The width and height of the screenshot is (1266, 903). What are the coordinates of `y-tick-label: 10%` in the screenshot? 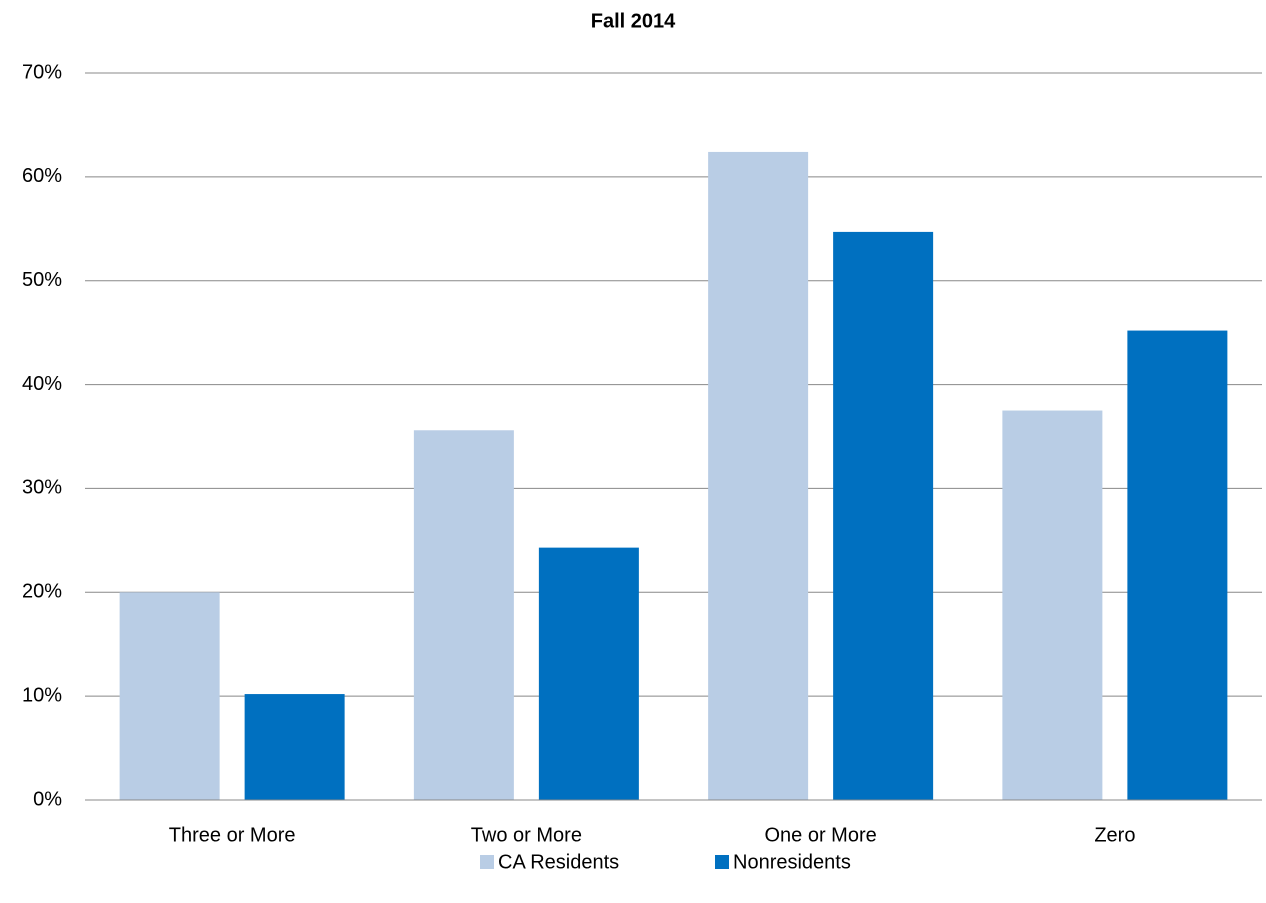 It's located at (42, 695).